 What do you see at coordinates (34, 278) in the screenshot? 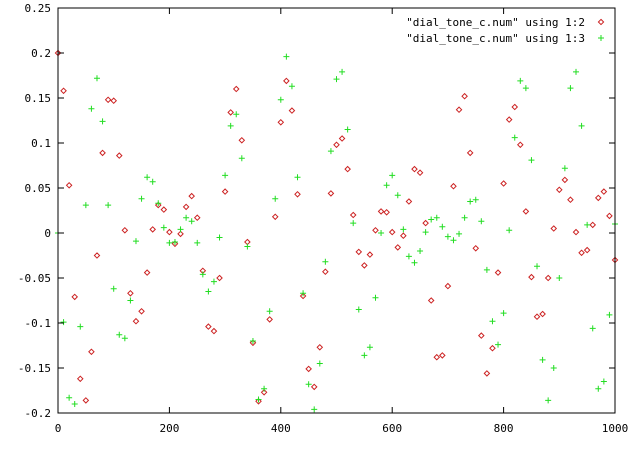
I see `y-tick-label: -0.05` at bounding box center [34, 278].